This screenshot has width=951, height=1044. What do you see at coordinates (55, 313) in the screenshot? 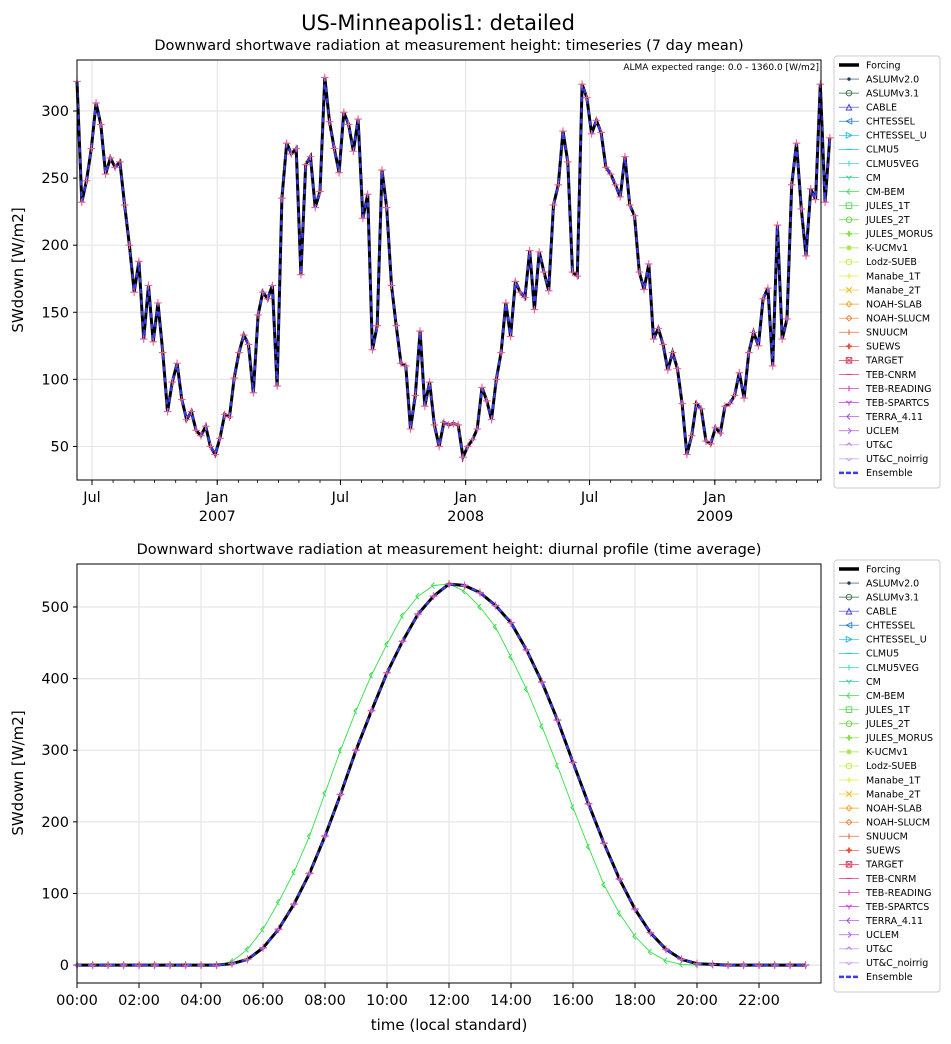
I see `timeseries-ytick-label-2: 150` at bounding box center [55, 313].